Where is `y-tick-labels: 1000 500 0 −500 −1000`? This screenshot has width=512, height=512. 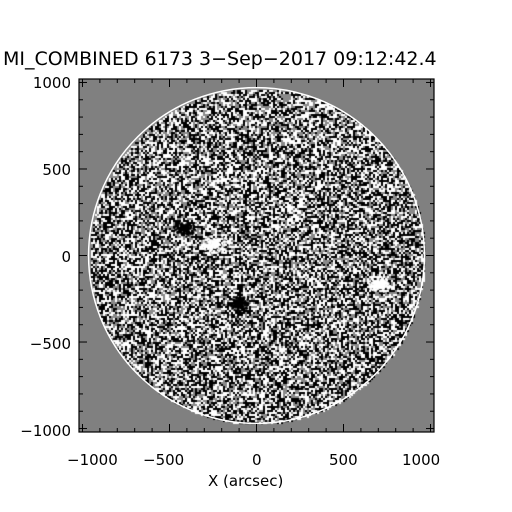 y-tick-labels: 1000 500 0 −500 −1000 is located at coordinates (45, 257).